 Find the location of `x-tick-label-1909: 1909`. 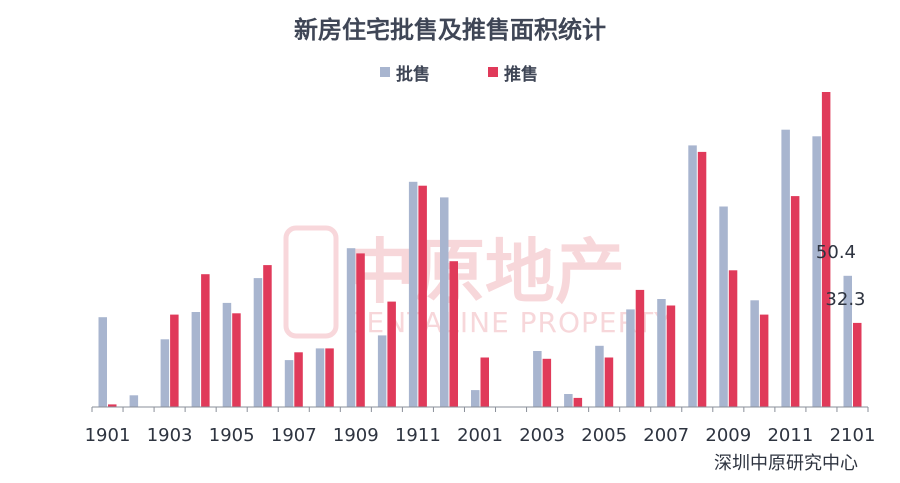

x-tick-label-1909: 1909 is located at coordinates (356, 435).